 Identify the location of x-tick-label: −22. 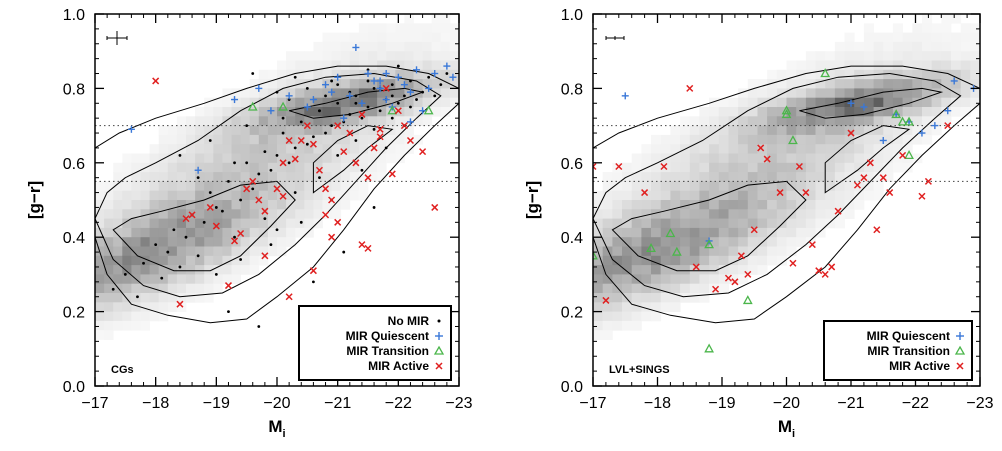
(398, 403).